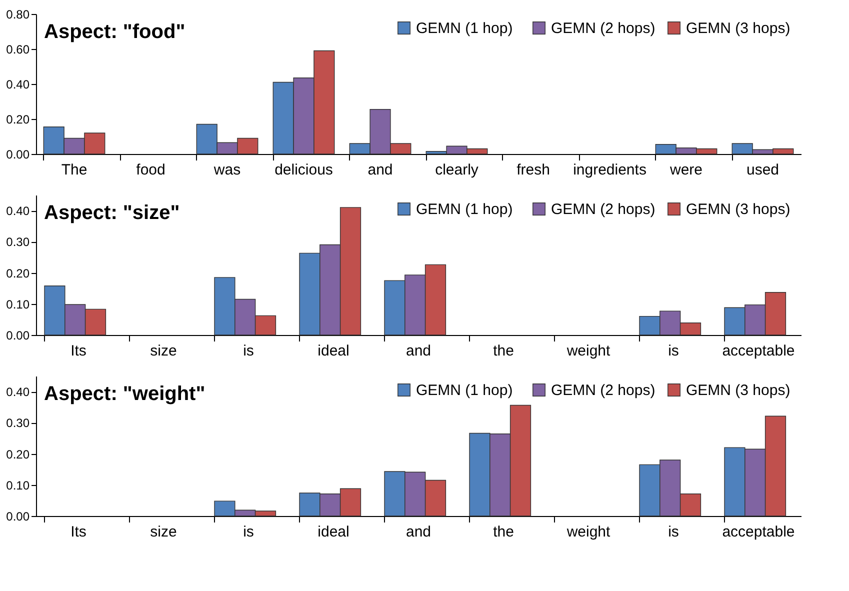 Image resolution: width=849 pixels, height=591 pixels. What do you see at coordinates (151, 170) in the screenshot?
I see `x-tick-label: food` at bounding box center [151, 170].